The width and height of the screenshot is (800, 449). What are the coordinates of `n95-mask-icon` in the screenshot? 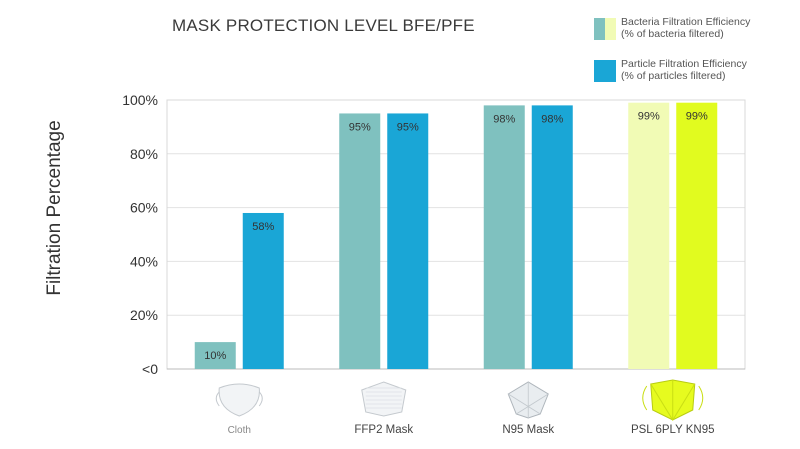 It's located at (528, 400).